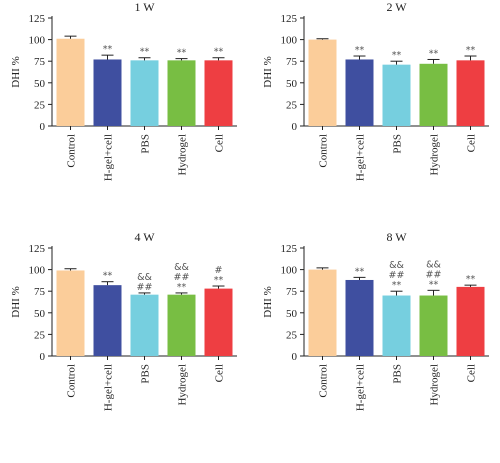 The image size is (500, 463). I want to click on chart-title: 4 W, so click(144, 237).